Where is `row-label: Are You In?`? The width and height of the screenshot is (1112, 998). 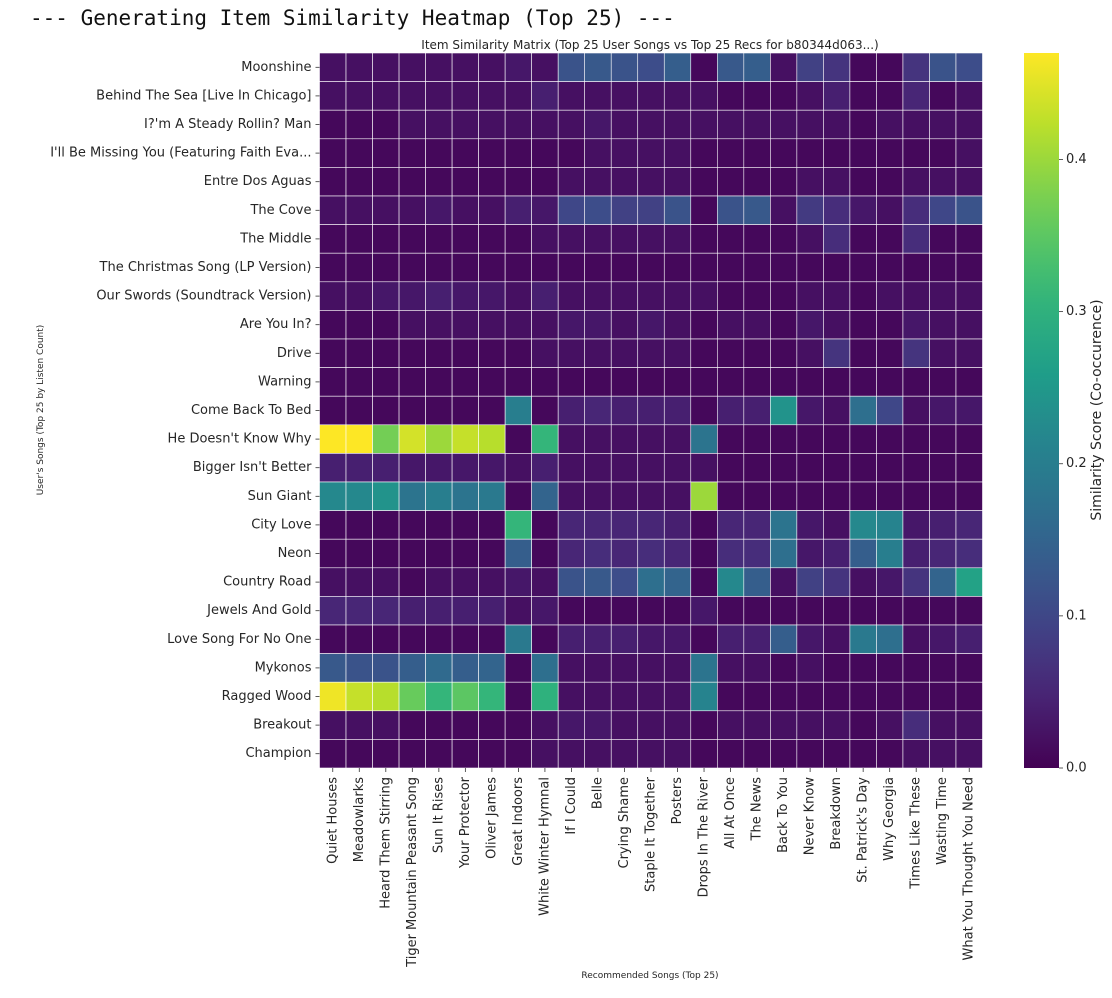 row-label: Are You In? is located at coordinates (276, 324).